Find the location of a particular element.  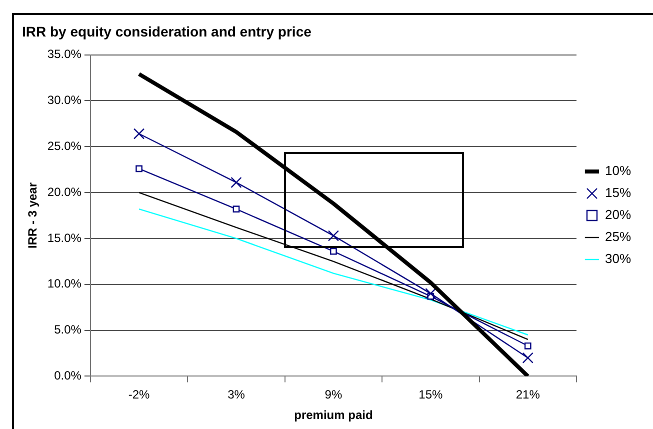

y-tick-label: 0.0% is located at coordinates (68, 375).